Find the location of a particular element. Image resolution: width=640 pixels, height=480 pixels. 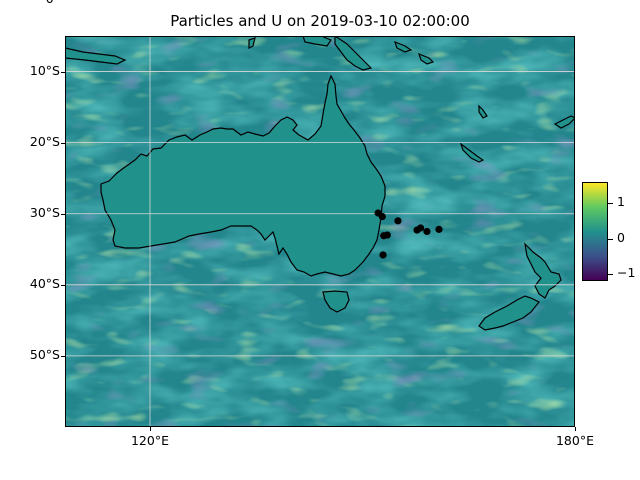

colorbar-tick-label: −1 is located at coordinates (626, 272).